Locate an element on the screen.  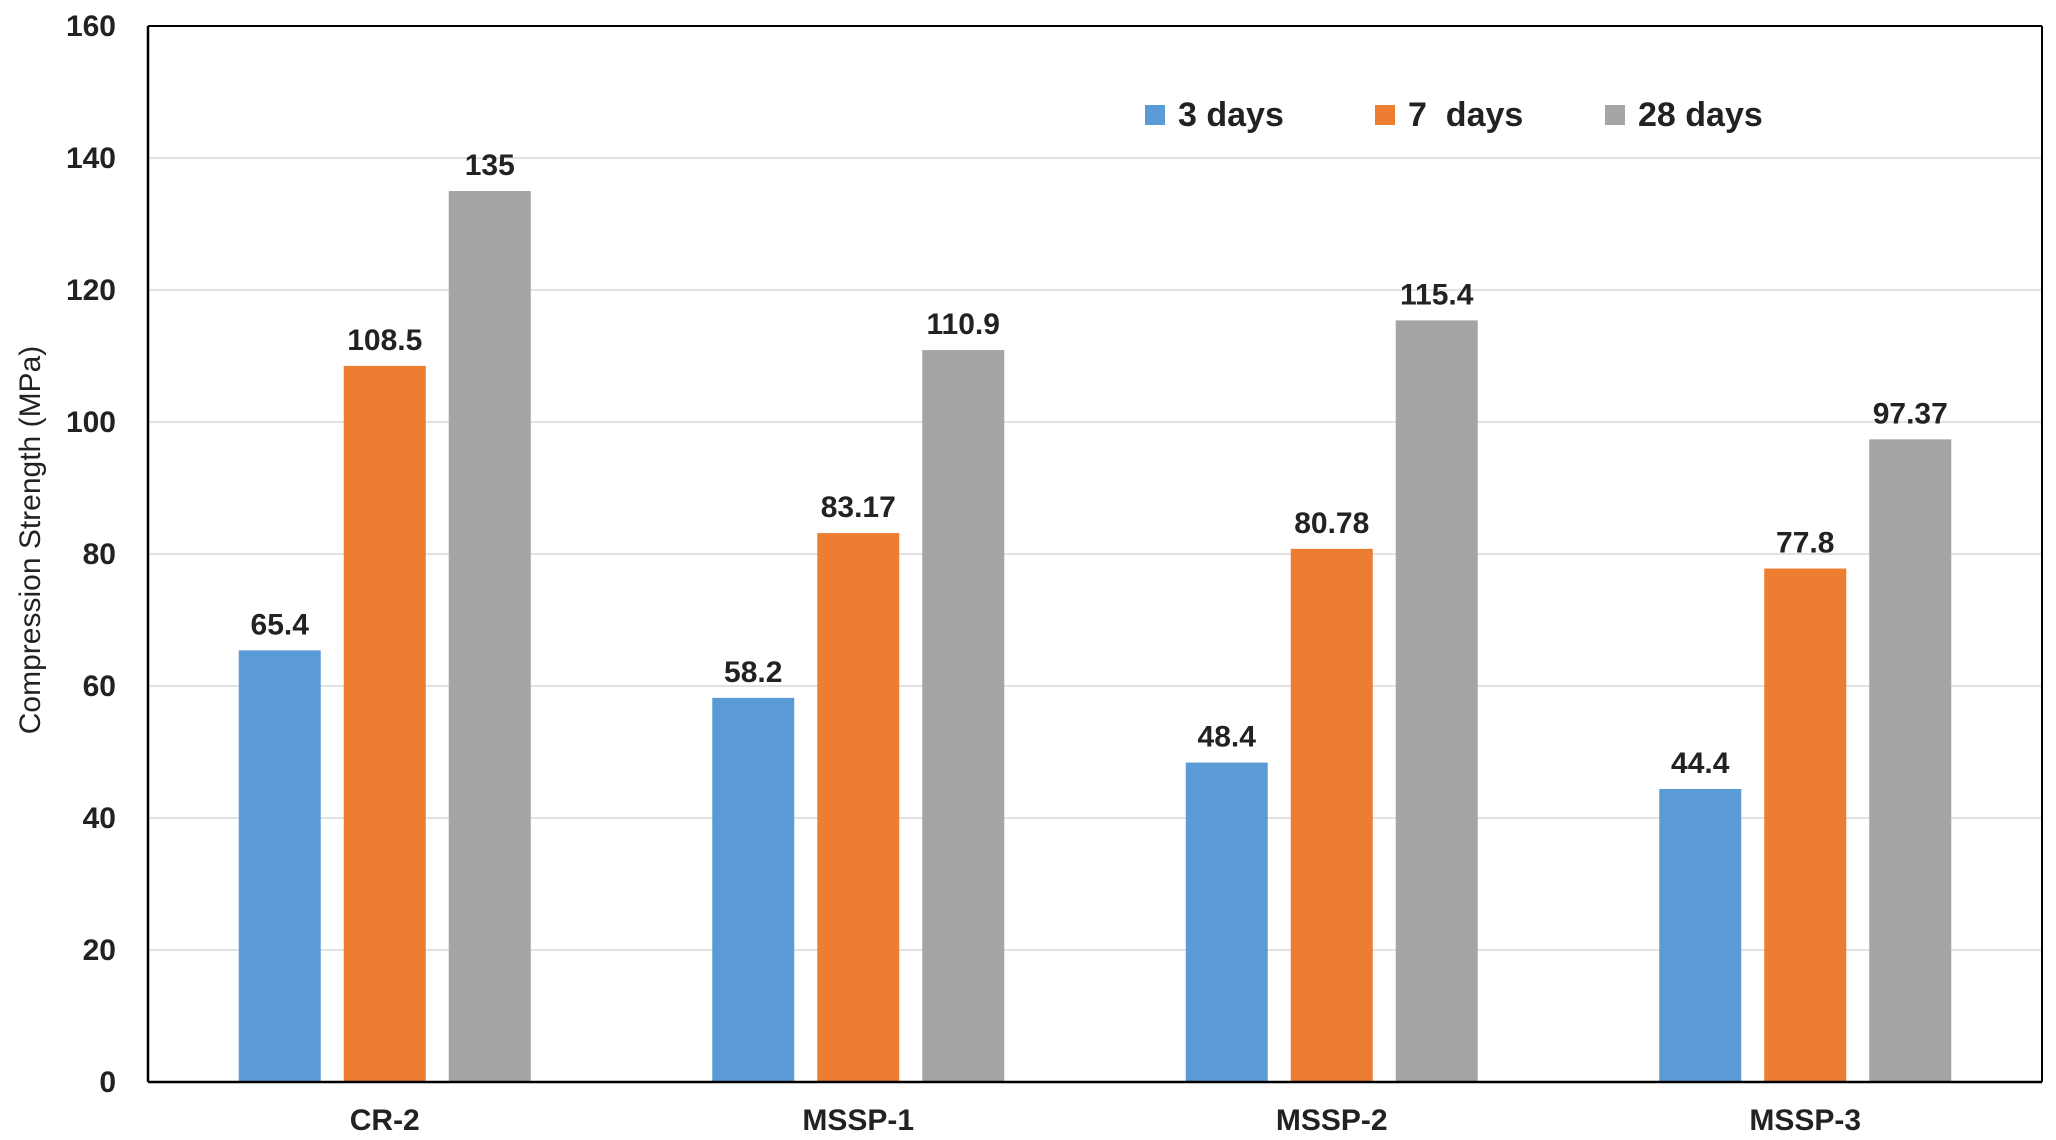
x-tick-label: MSSP-1 is located at coordinates (858, 1120).